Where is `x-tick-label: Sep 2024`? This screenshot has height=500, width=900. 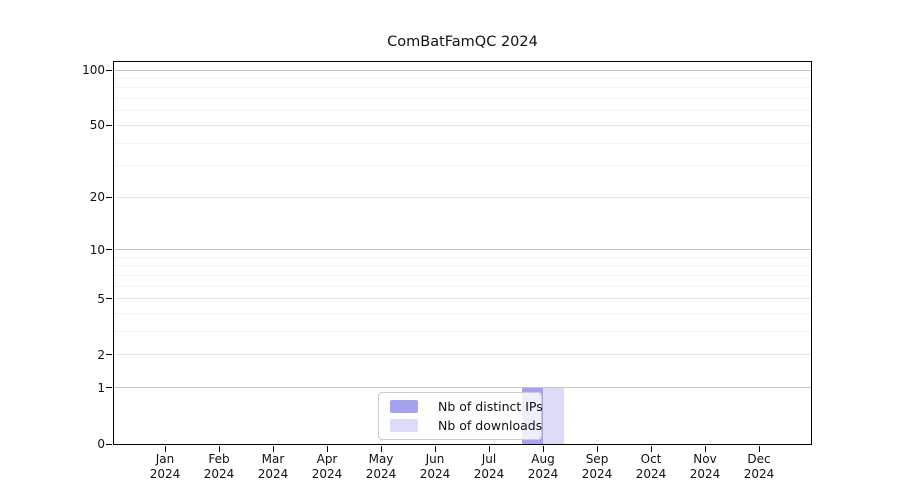
x-tick-label: Sep 2024 is located at coordinates (597, 466).